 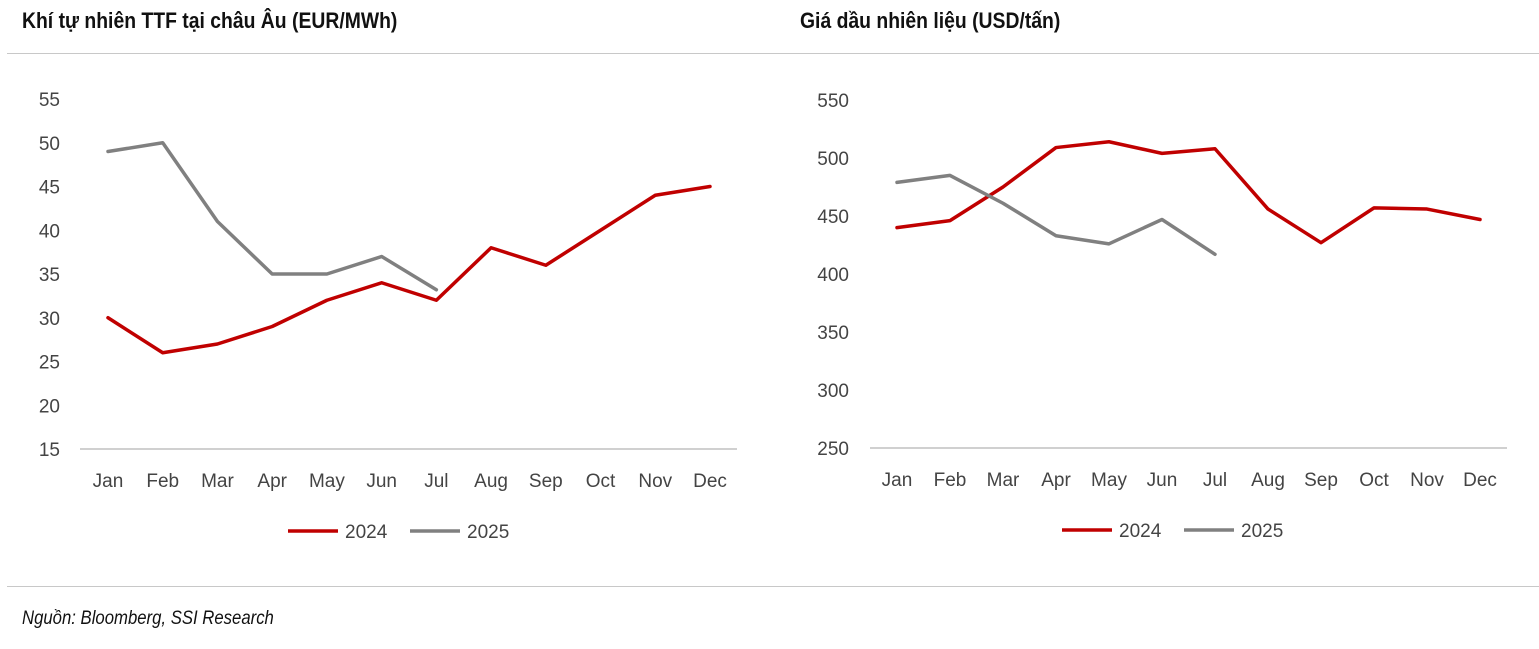 What do you see at coordinates (49, 275) in the screenshot?
I see `y-tick-label: 35` at bounding box center [49, 275].